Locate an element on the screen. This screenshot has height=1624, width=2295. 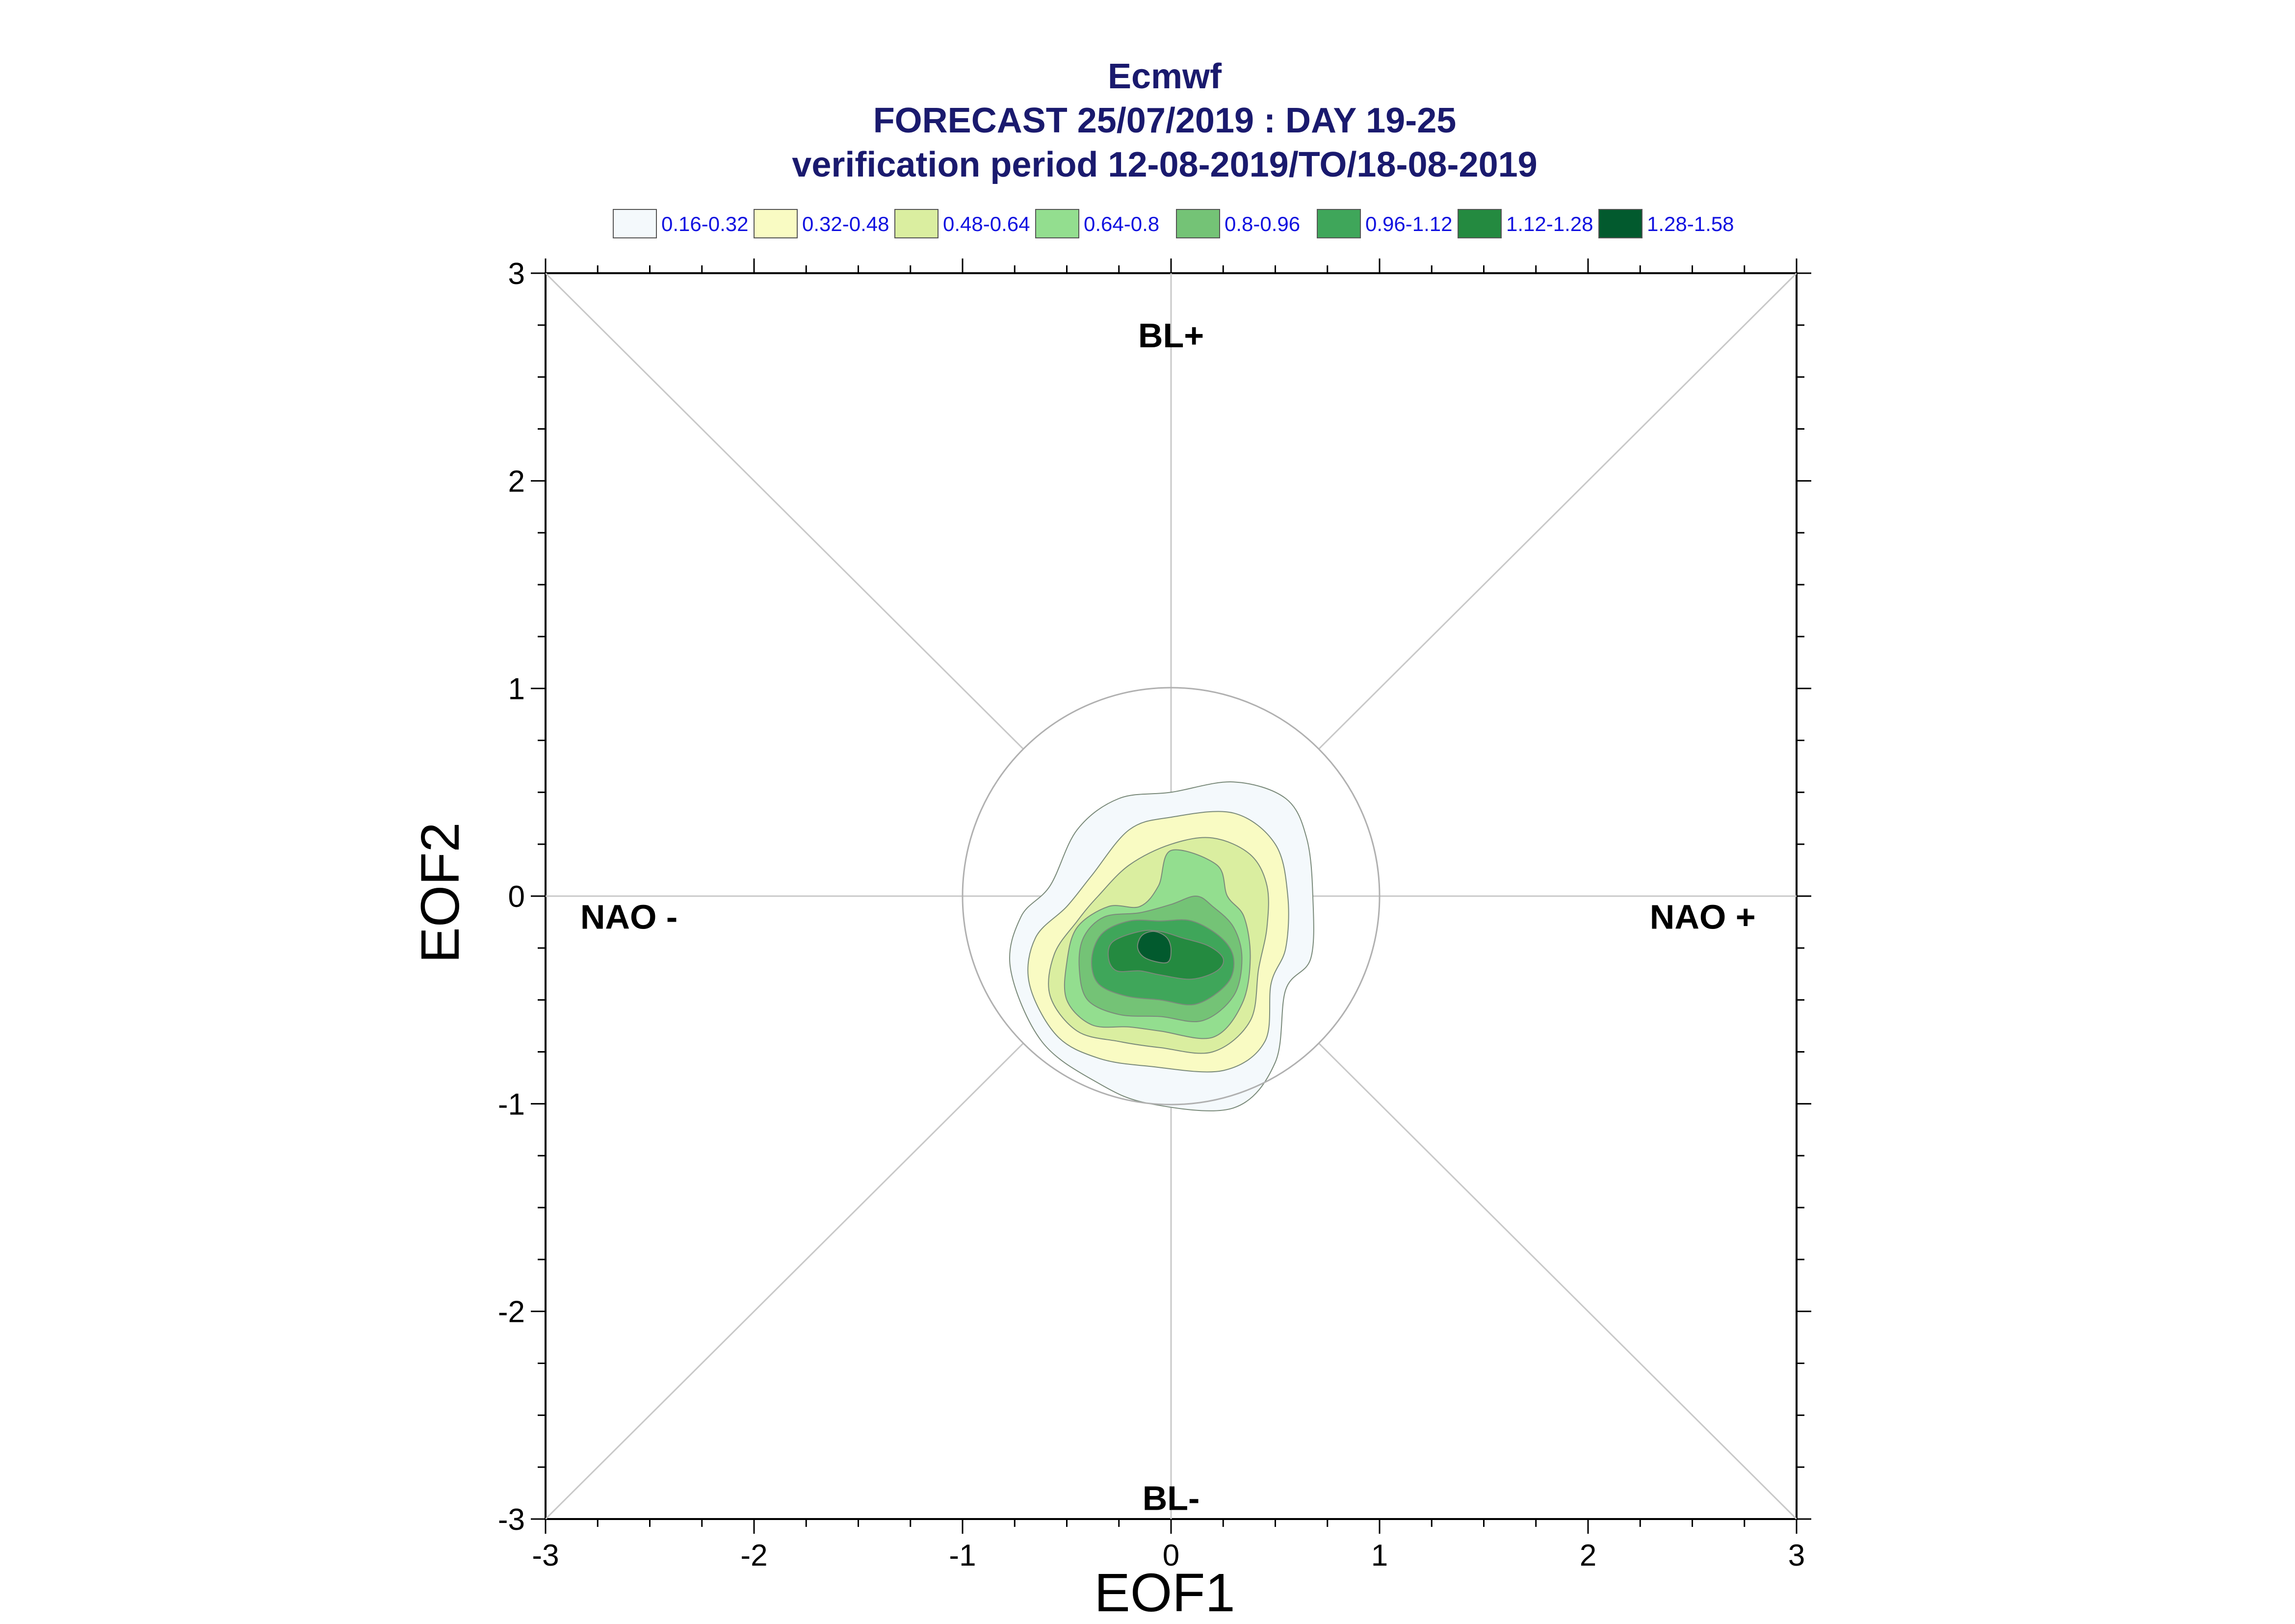
regime-label: NAO + is located at coordinates (1703, 917).